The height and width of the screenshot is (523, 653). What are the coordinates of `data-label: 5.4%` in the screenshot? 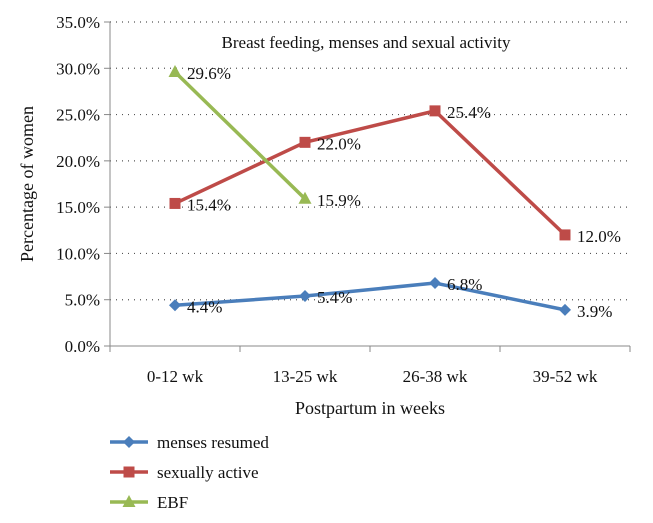 It's located at (334, 297).